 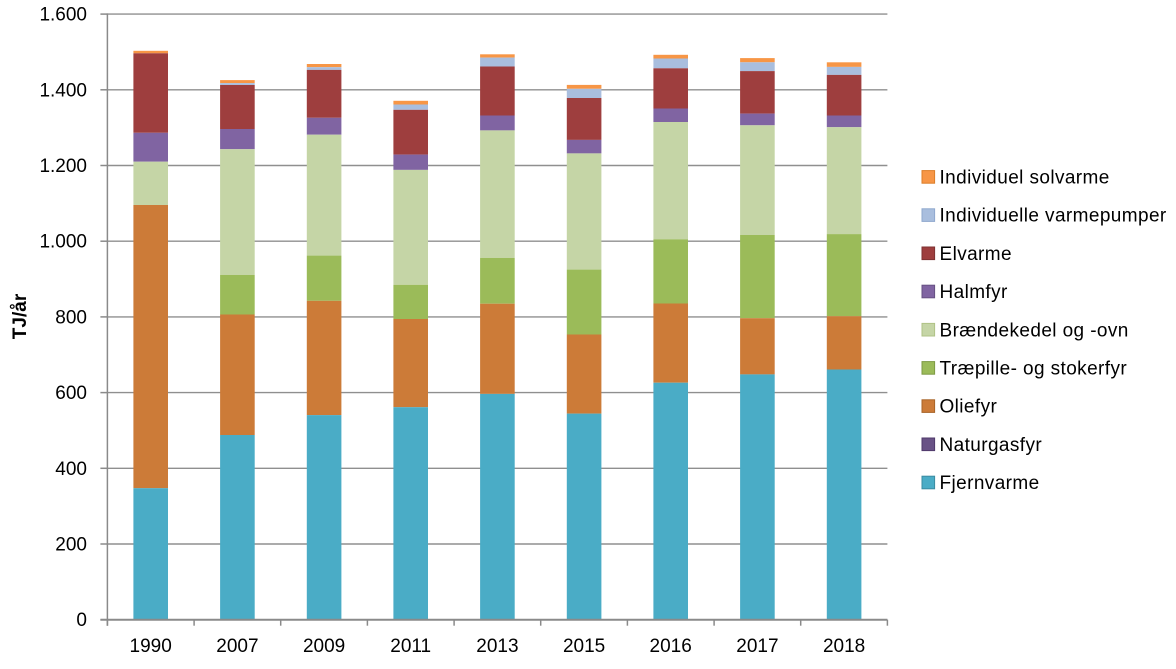 What do you see at coordinates (71, 469) in the screenshot?
I see `svg-text: 400` at bounding box center [71, 469].